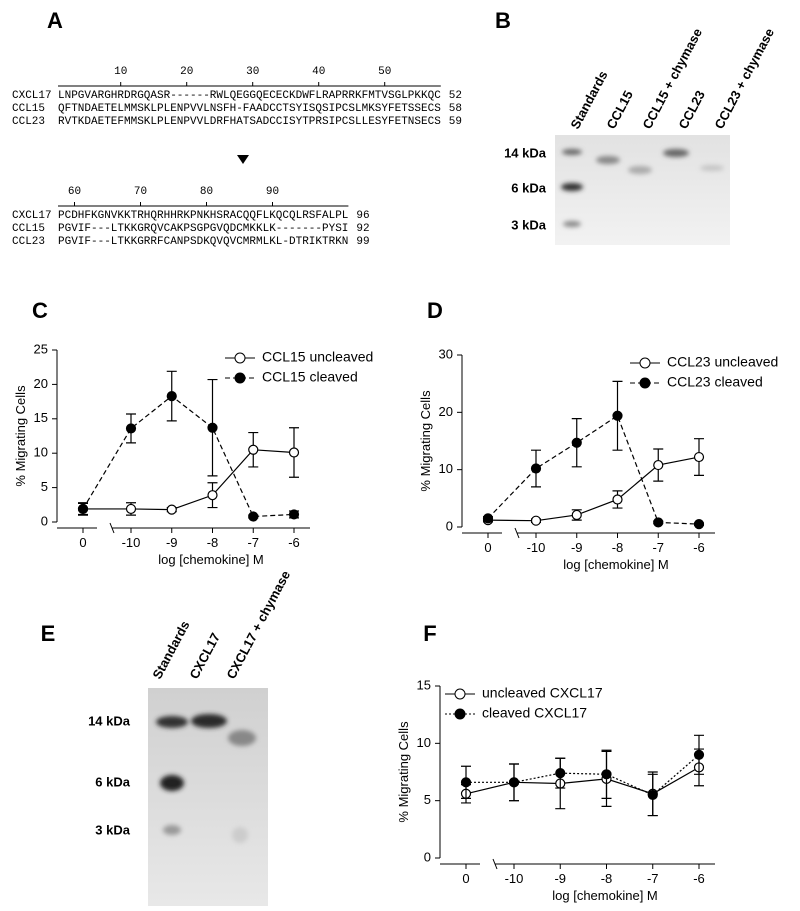 This screenshot has height=911, width=800. What do you see at coordinates (243, 159) in the screenshot?
I see `cleavage-arrow` at bounding box center [243, 159].